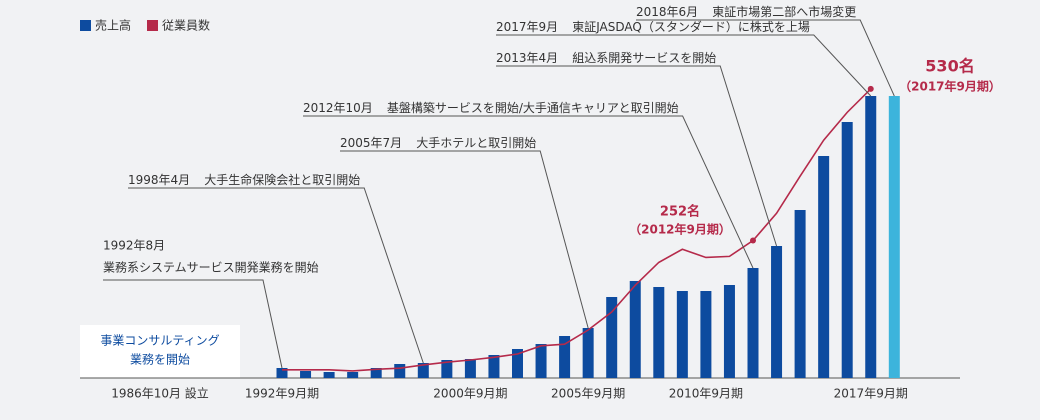 This screenshot has height=420, width=1040. What do you see at coordinates (950, 86) in the screenshot?
I see `value-note: （2017年9月期）` at bounding box center [950, 86].